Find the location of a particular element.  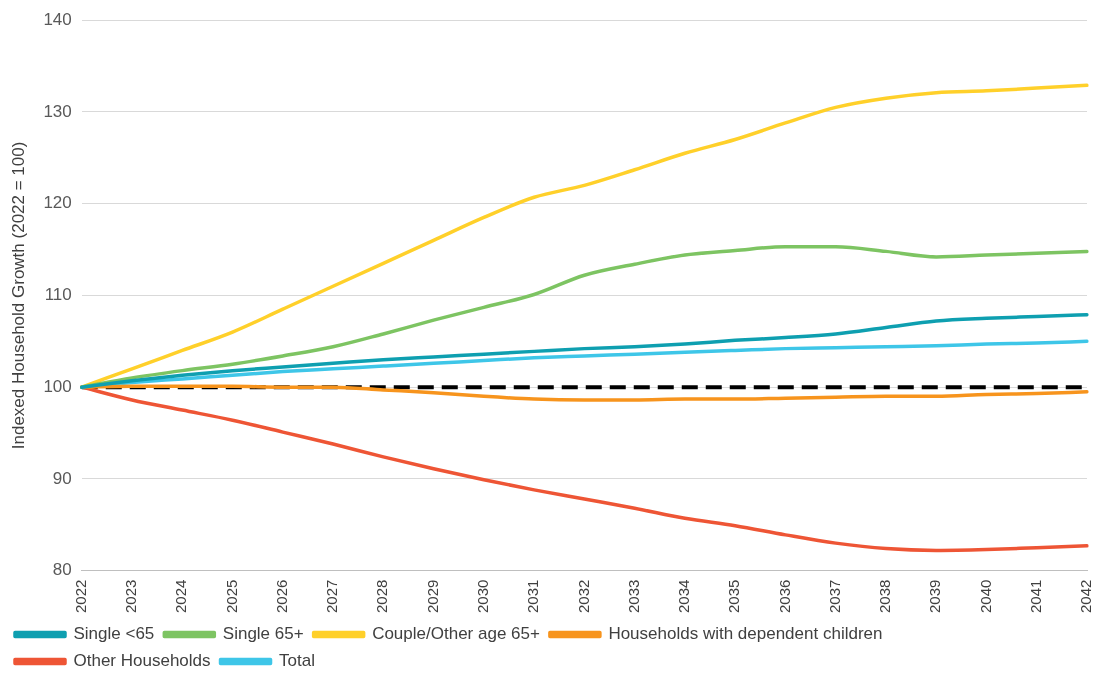

x-tick-label: 2042 is located at coordinates (1086, 596).